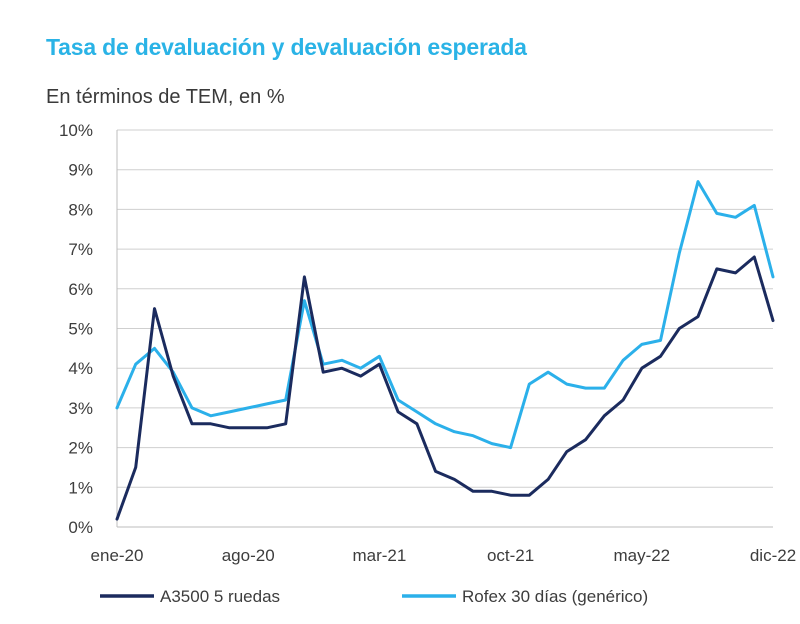 The image size is (800, 624). Describe the element at coordinates (555, 596) in the screenshot. I see `legend-label: Rofex 30 días (genérico)` at that location.